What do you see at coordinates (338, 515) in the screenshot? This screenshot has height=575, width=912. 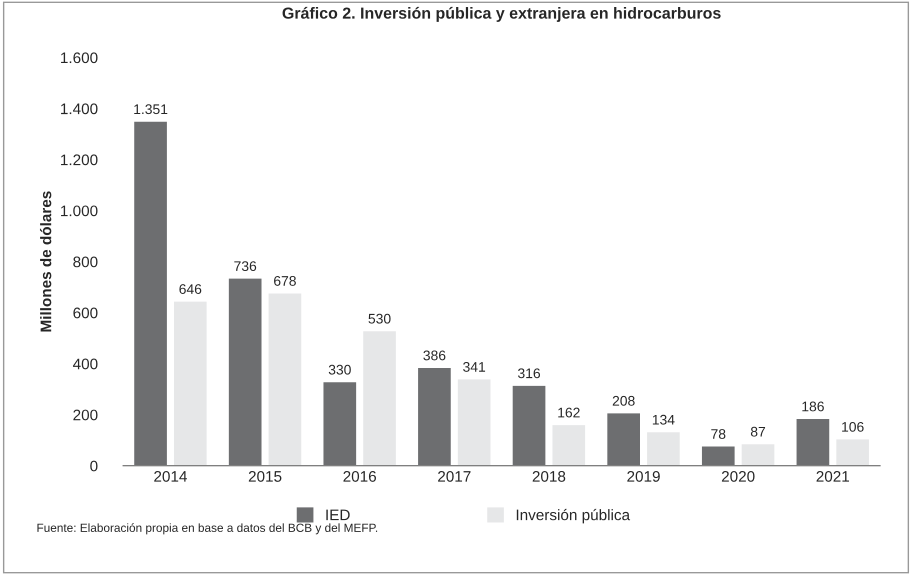 I see `legend-label: IED` at bounding box center [338, 515].